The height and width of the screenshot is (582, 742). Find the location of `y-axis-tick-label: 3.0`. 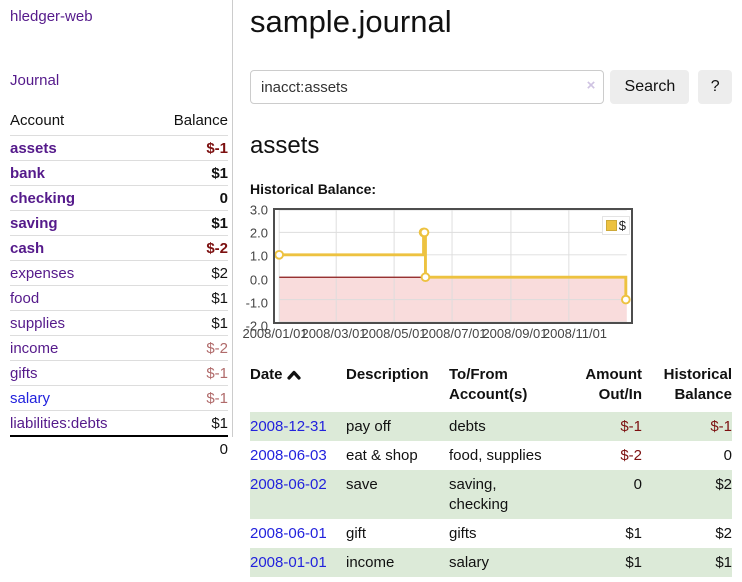

y-axis-tick-label: 3.0 is located at coordinates (258, 210).